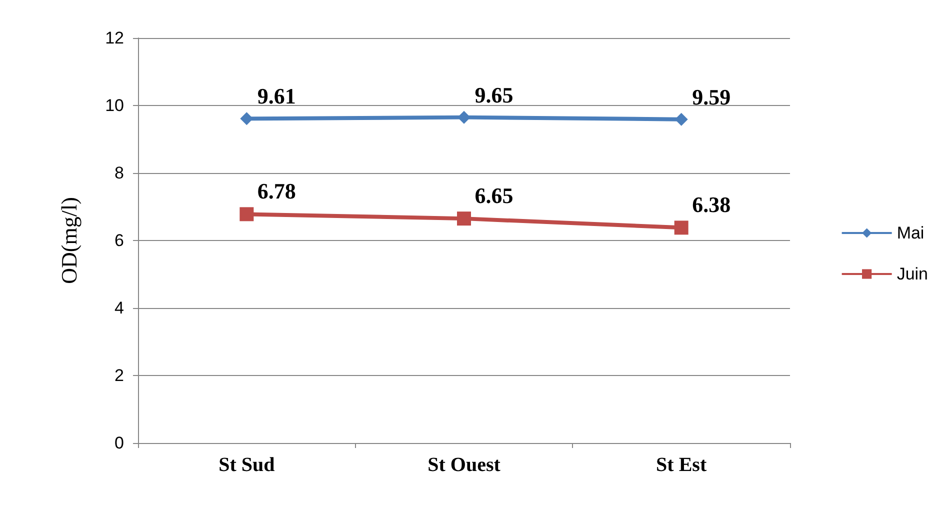 The image size is (945, 507). What do you see at coordinates (69, 240) in the screenshot?
I see `y-axis-title: OD(mg/l)` at bounding box center [69, 240].